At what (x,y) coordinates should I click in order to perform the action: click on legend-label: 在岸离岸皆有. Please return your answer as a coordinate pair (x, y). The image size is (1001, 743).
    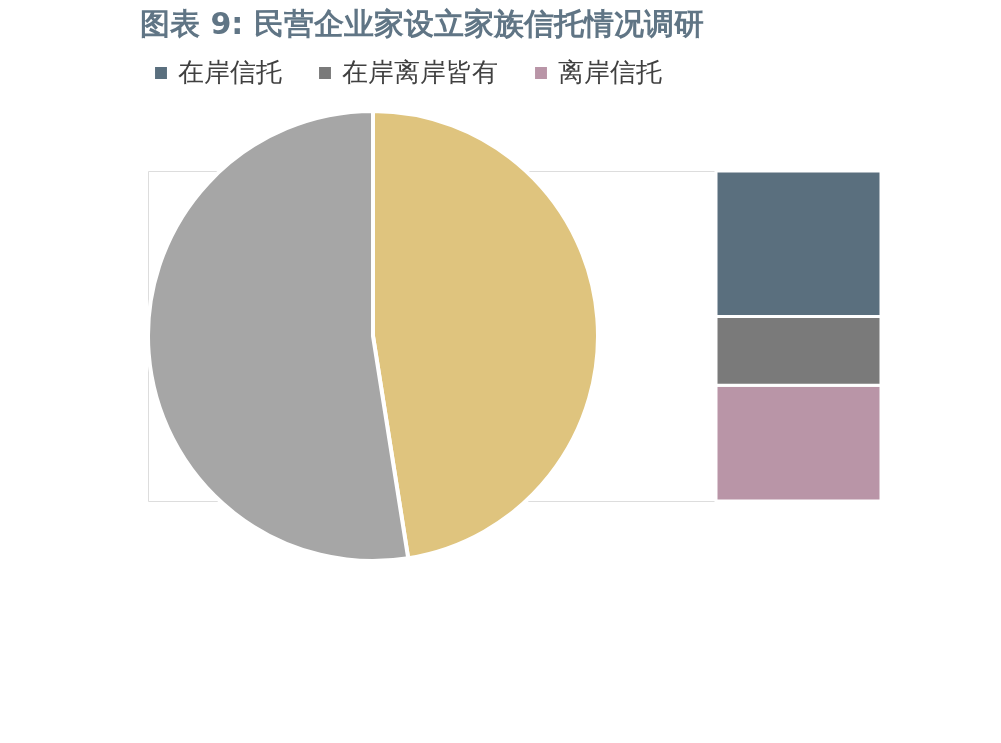
    Looking at the image, I should click on (420, 72).